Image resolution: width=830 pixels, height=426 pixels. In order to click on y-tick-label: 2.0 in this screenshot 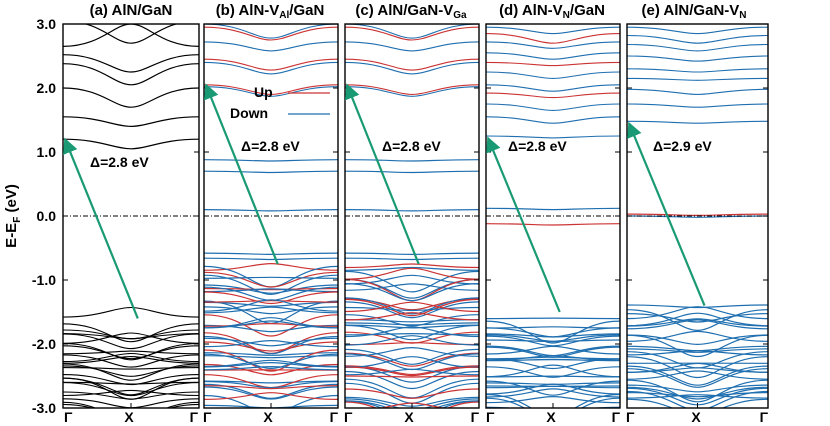, I will do `click(47, 88)`.